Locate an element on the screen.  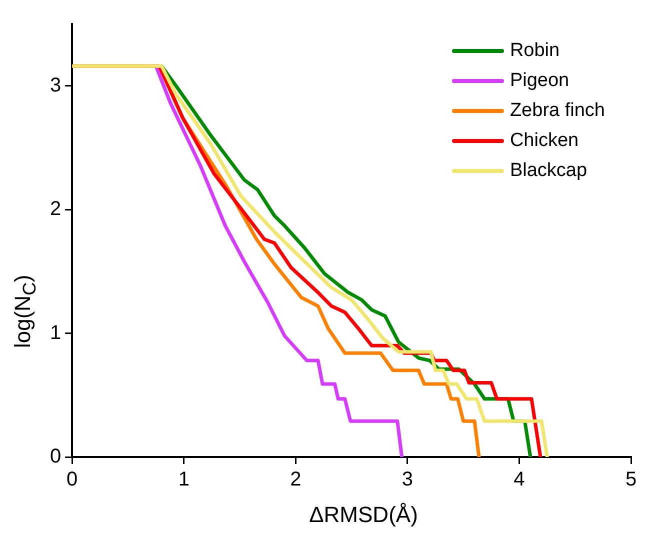
legend-label: Chicken is located at coordinates (544, 141).